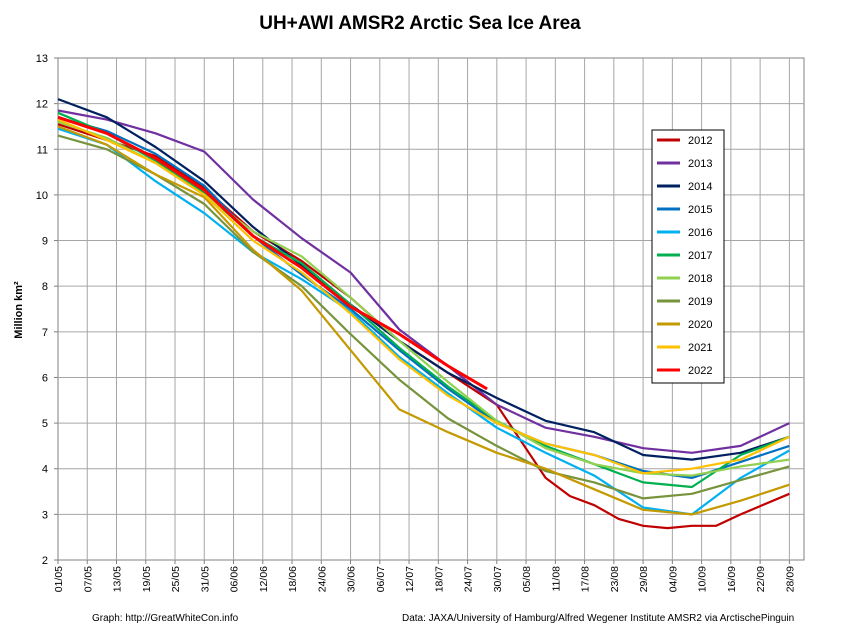 This screenshot has width=844, height=643. What do you see at coordinates (19, 310) in the screenshot?
I see `y-axis-label: Million km²` at bounding box center [19, 310].